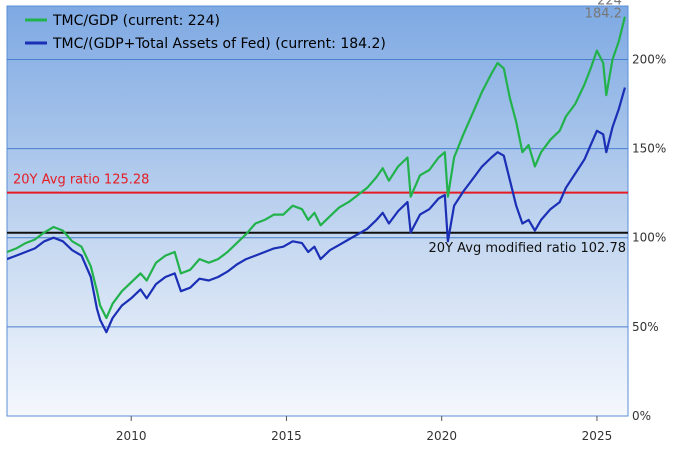  I want to click on reference-line-label: 20Y Avg ratio 125.28, so click(81, 180).